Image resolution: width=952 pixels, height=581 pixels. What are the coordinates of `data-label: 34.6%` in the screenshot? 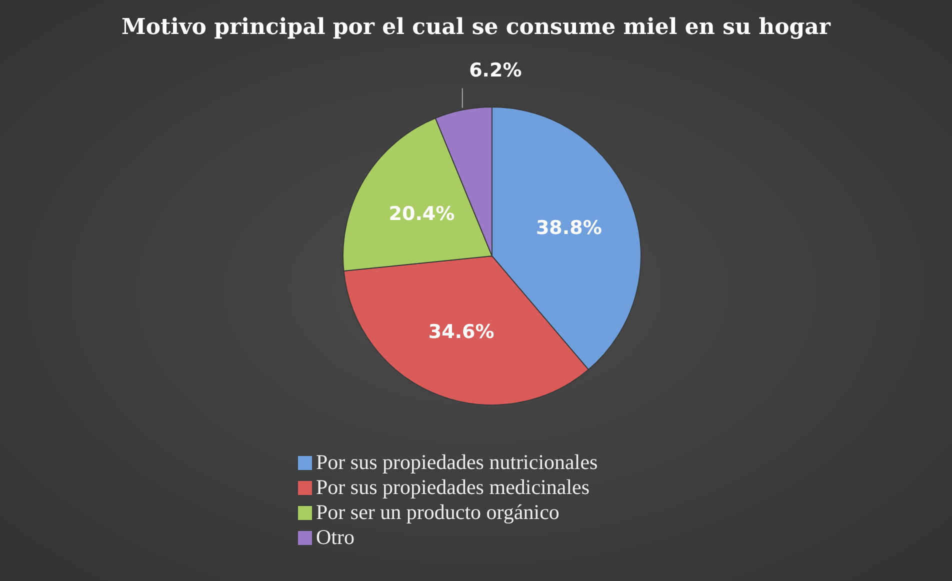 It's located at (461, 332).